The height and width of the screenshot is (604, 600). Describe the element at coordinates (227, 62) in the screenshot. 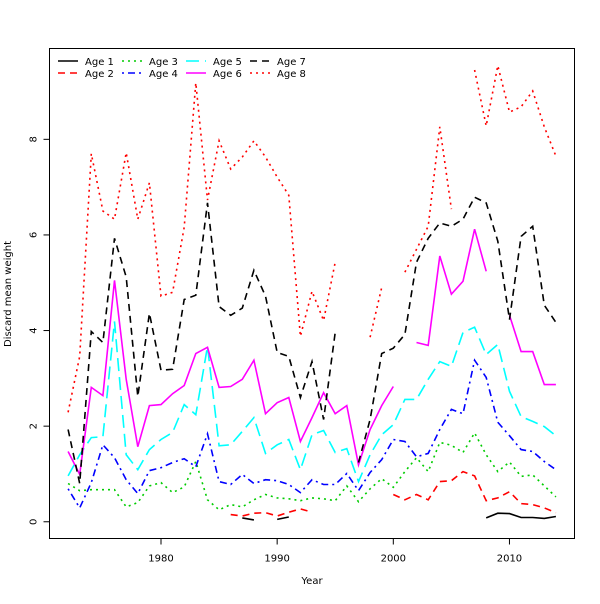

I see `legend-label-age-5: Age 5` at that location.